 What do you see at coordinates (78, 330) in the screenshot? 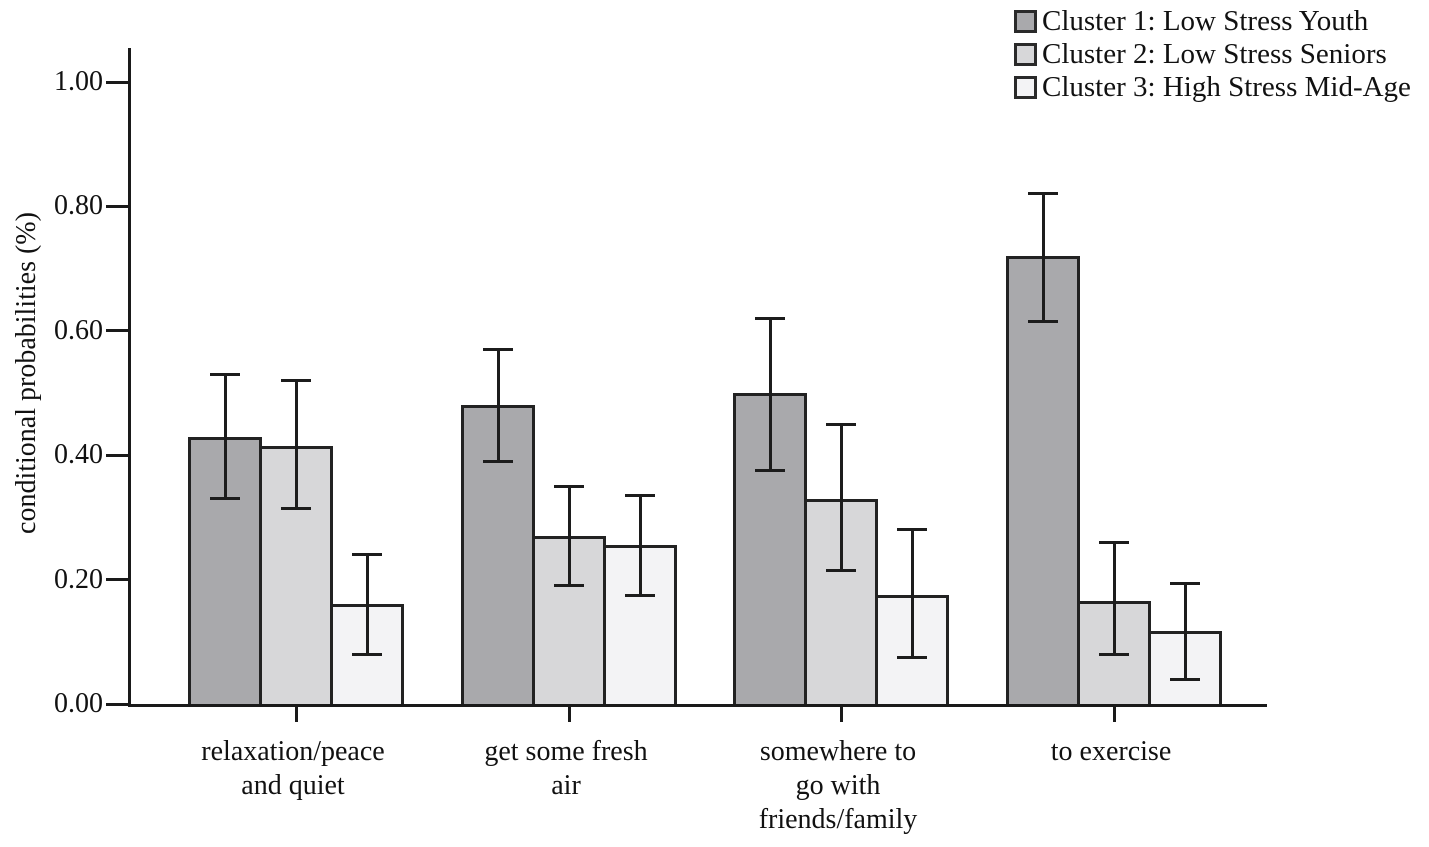
I see `y-tick-label: 0.60` at bounding box center [78, 330].